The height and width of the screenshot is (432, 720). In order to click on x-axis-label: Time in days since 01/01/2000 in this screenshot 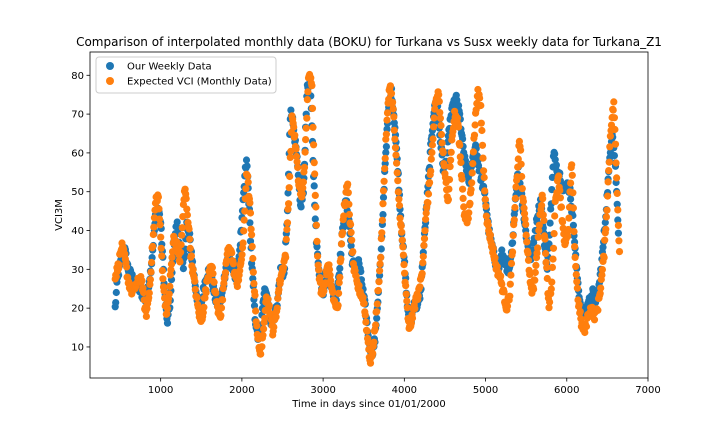, I will do `click(368, 404)`.